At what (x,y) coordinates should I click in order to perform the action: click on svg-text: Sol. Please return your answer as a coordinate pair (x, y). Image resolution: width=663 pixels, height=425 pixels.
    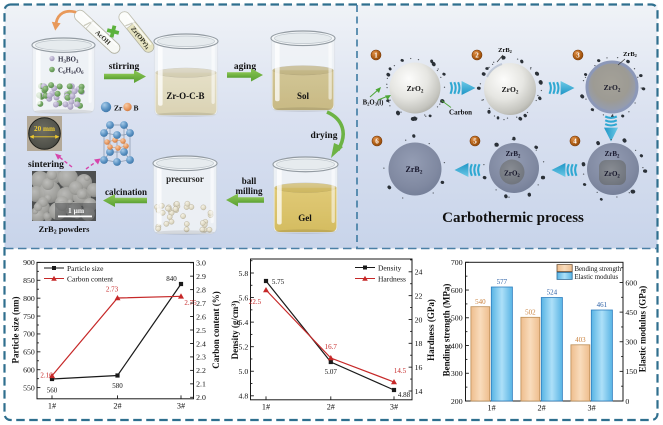
    Looking at the image, I should click on (303, 96).